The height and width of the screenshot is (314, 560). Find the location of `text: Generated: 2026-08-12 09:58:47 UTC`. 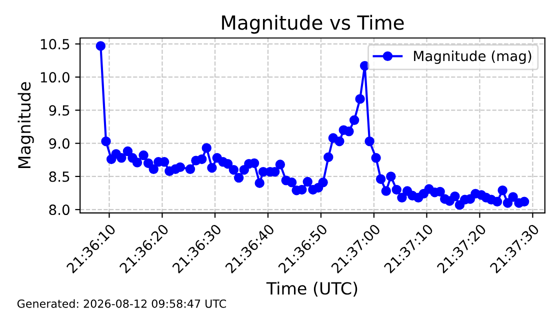

text: Generated: 2026-08-12 09:58:47 UTC is located at coordinates (121, 303).